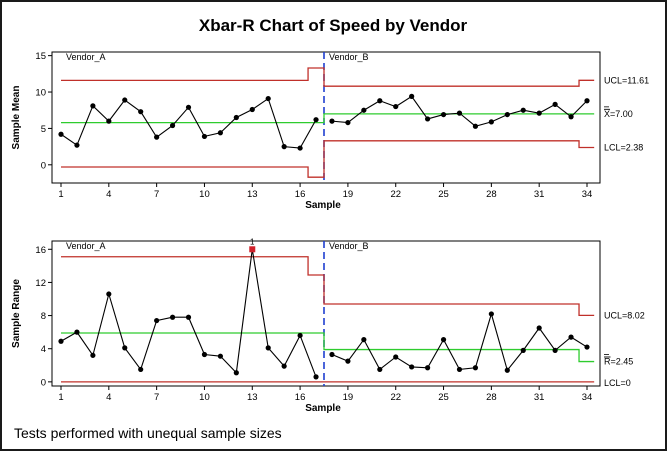 The image size is (667, 451). Describe the element at coordinates (323, 408) in the screenshot. I see `range-x-axis-label: Sample` at that location.